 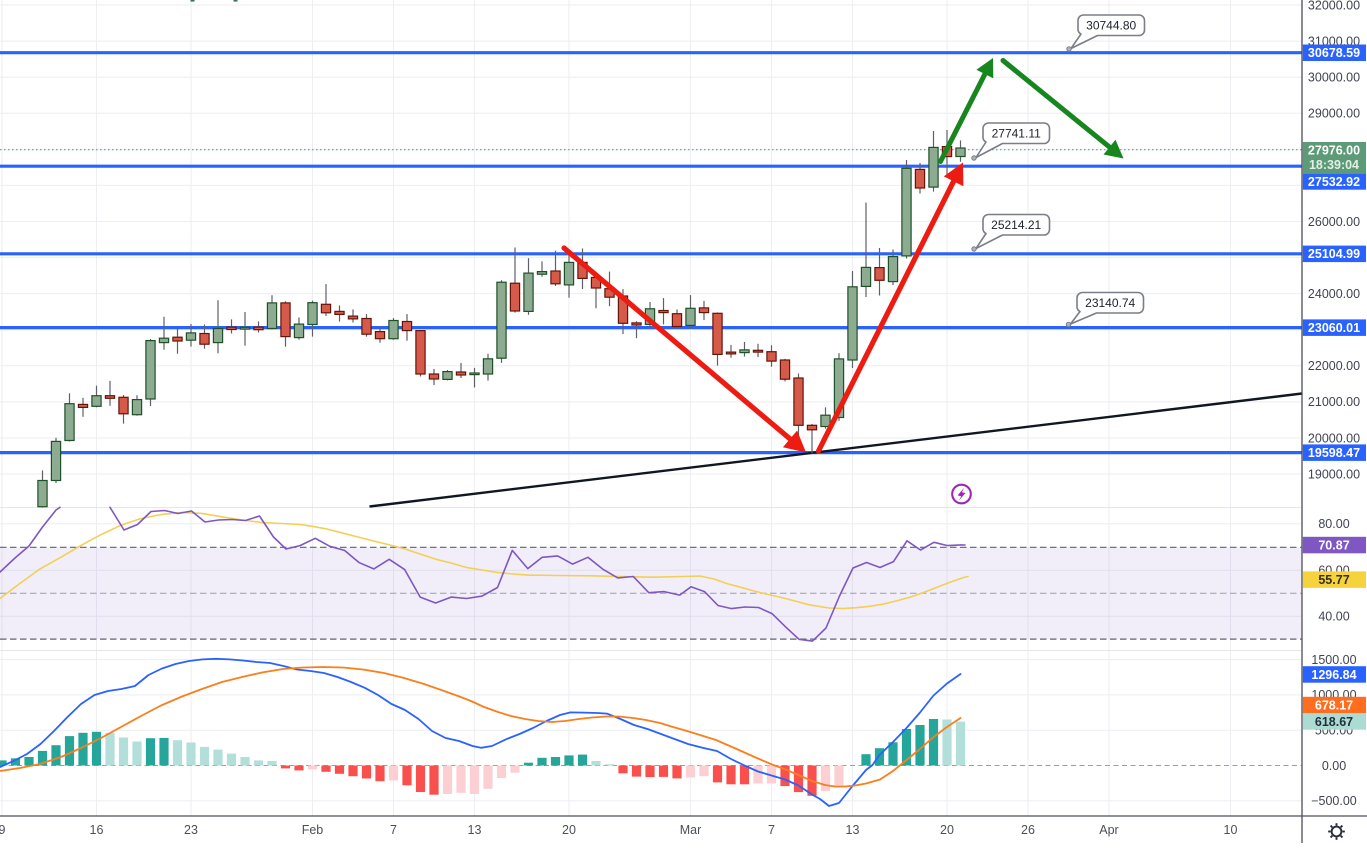 I want to click on svg-text: 19598.47, so click(x=1334, y=453).